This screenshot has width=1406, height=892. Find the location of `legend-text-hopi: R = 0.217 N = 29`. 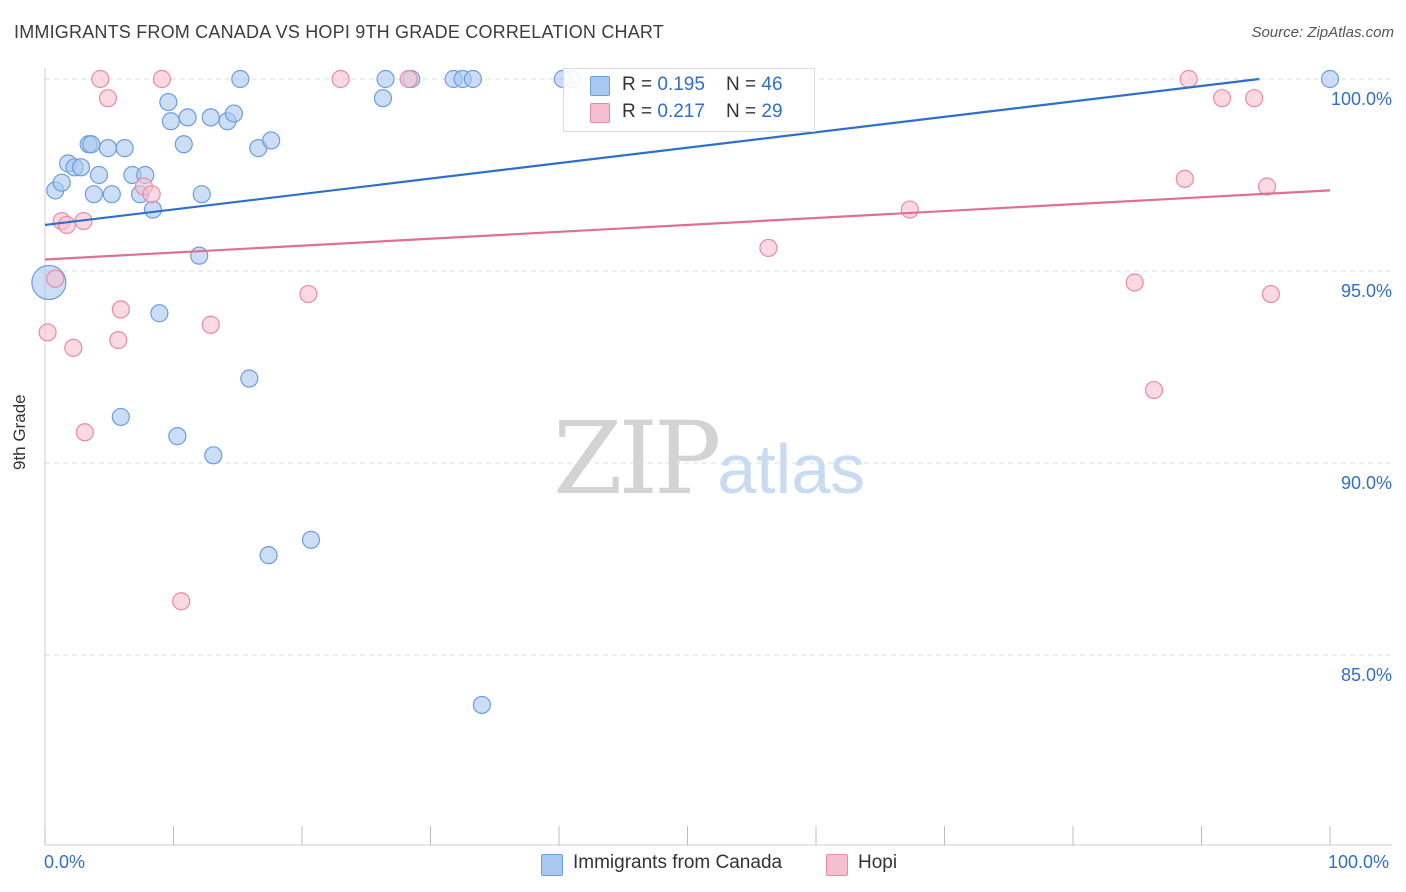

legend-text-hopi: R = 0.217 N = 29 is located at coordinates (702, 111).